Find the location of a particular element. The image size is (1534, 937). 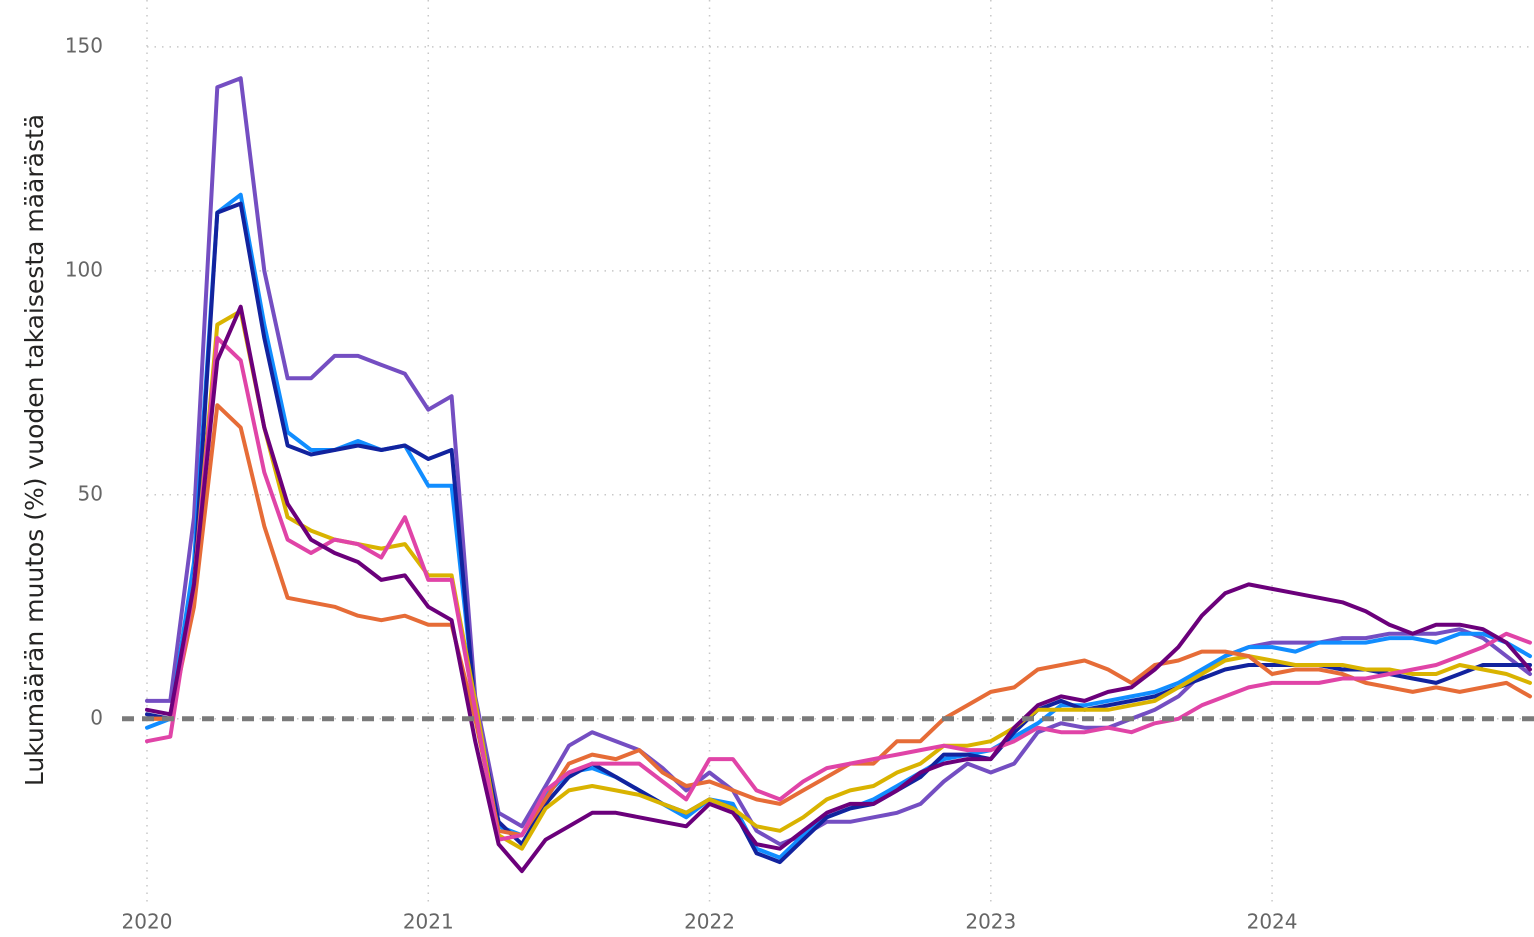

y-tick-label: 100 is located at coordinates (84, 269).